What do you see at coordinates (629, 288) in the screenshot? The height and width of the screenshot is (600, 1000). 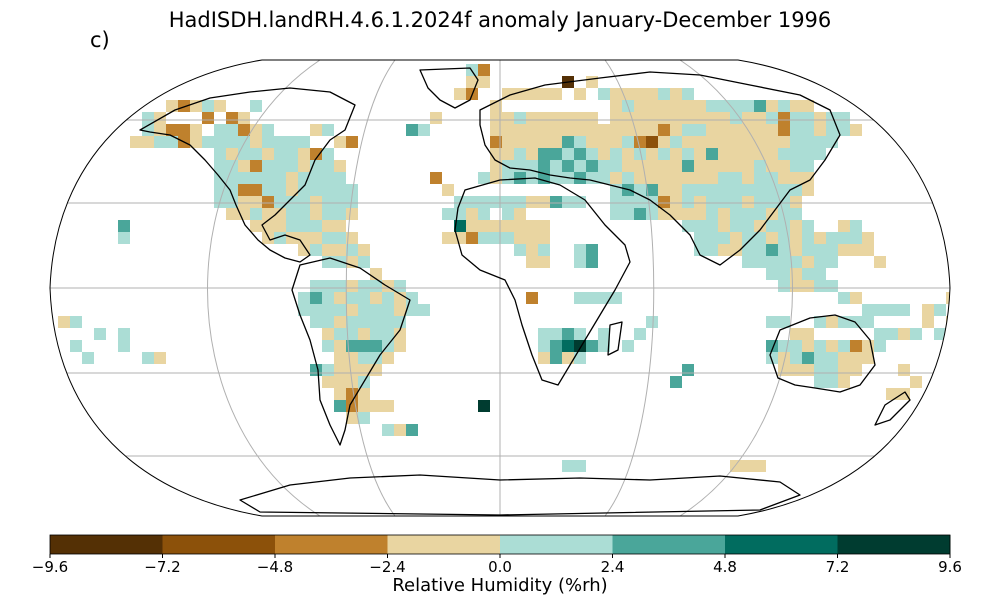 I see `meridian-line` at bounding box center [629, 288].